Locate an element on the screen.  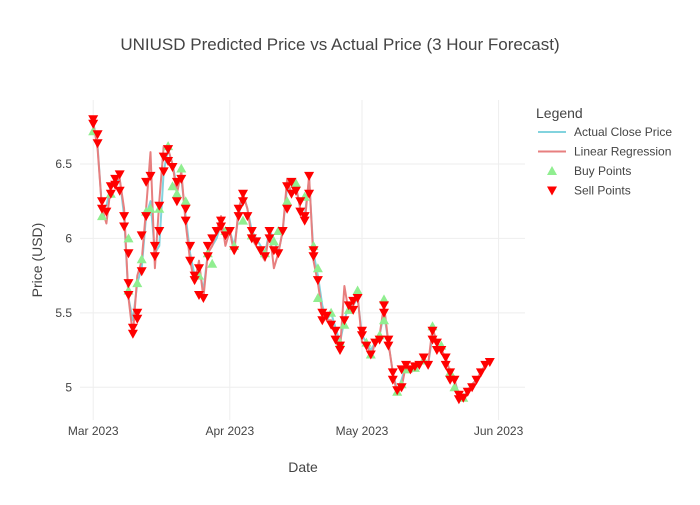
y-tick-label: 6.5 is located at coordinates (63, 164).